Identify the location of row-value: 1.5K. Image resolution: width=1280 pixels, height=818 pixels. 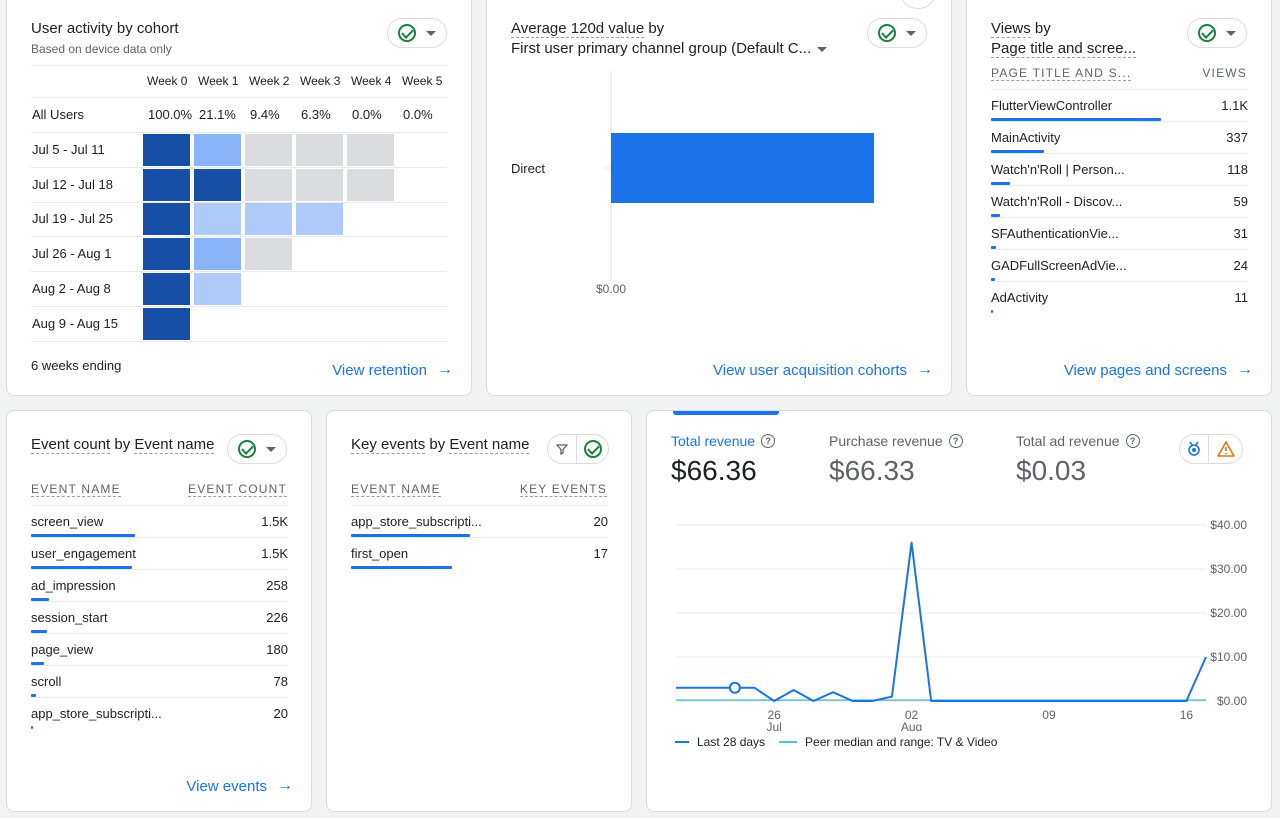
(274, 553).